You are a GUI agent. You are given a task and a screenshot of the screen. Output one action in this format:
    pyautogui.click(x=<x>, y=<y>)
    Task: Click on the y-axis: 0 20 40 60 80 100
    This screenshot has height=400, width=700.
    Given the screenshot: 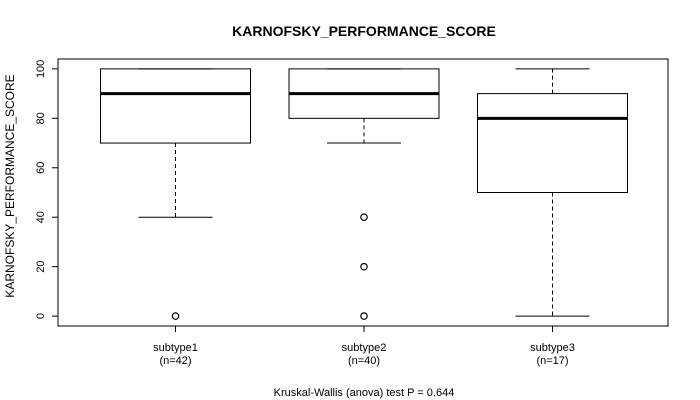 What is the action you would take?
    pyautogui.click(x=47, y=189)
    